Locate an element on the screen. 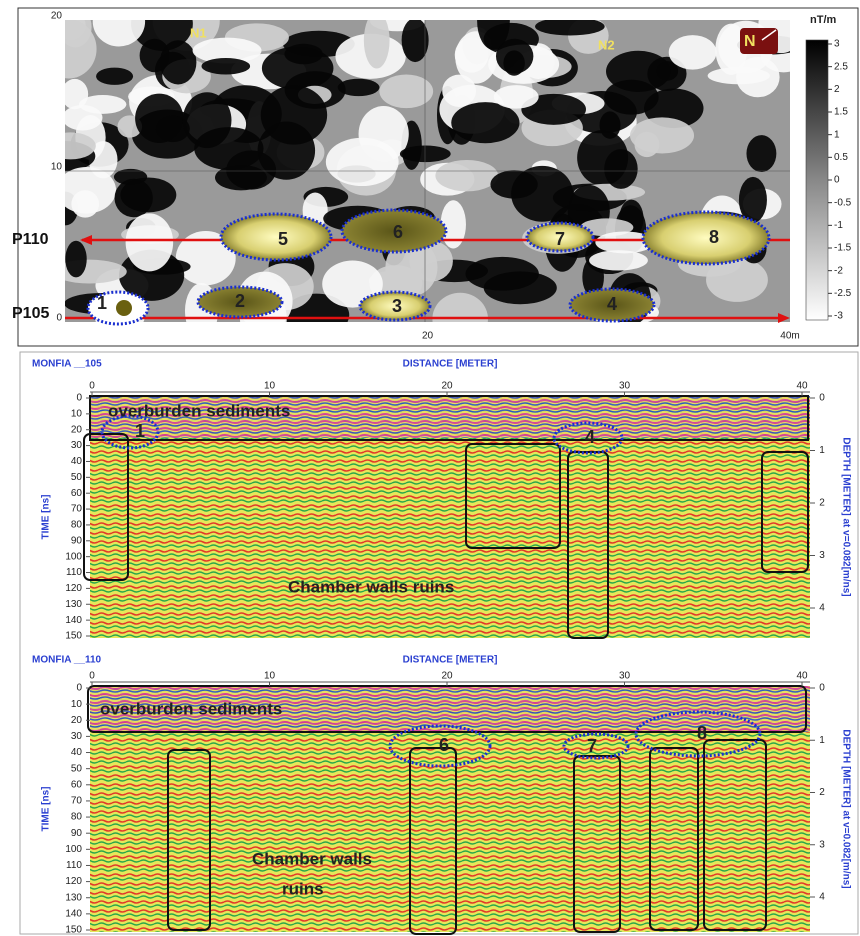 The width and height of the screenshot is (860, 936). colorbar-tick-label: -2.5 is located at coordinates (843, 293).